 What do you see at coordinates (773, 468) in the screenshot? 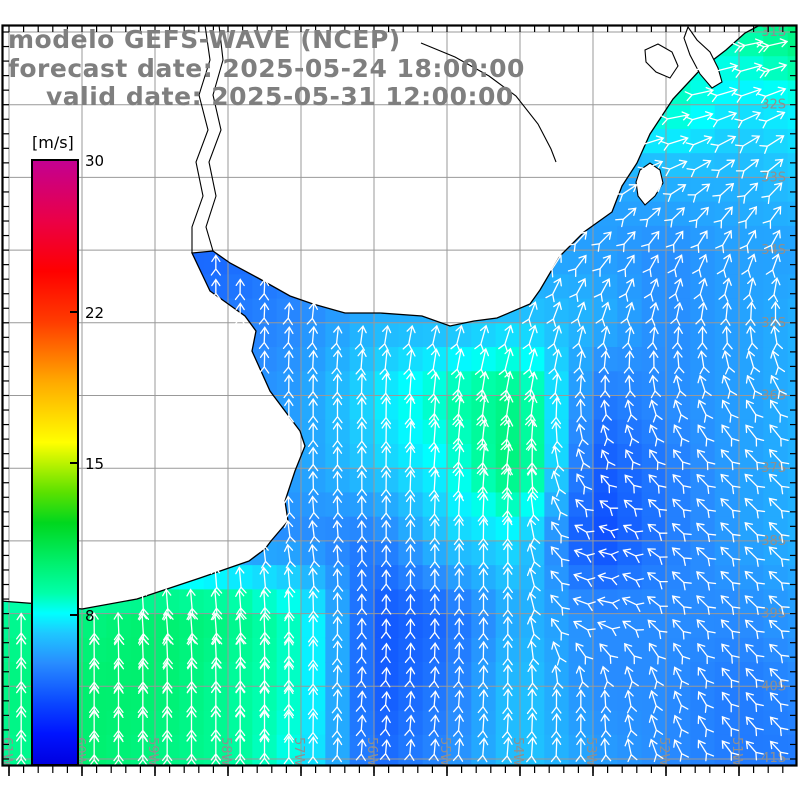
I see `latitude-label: 37S` at bounding box center [773, 468].